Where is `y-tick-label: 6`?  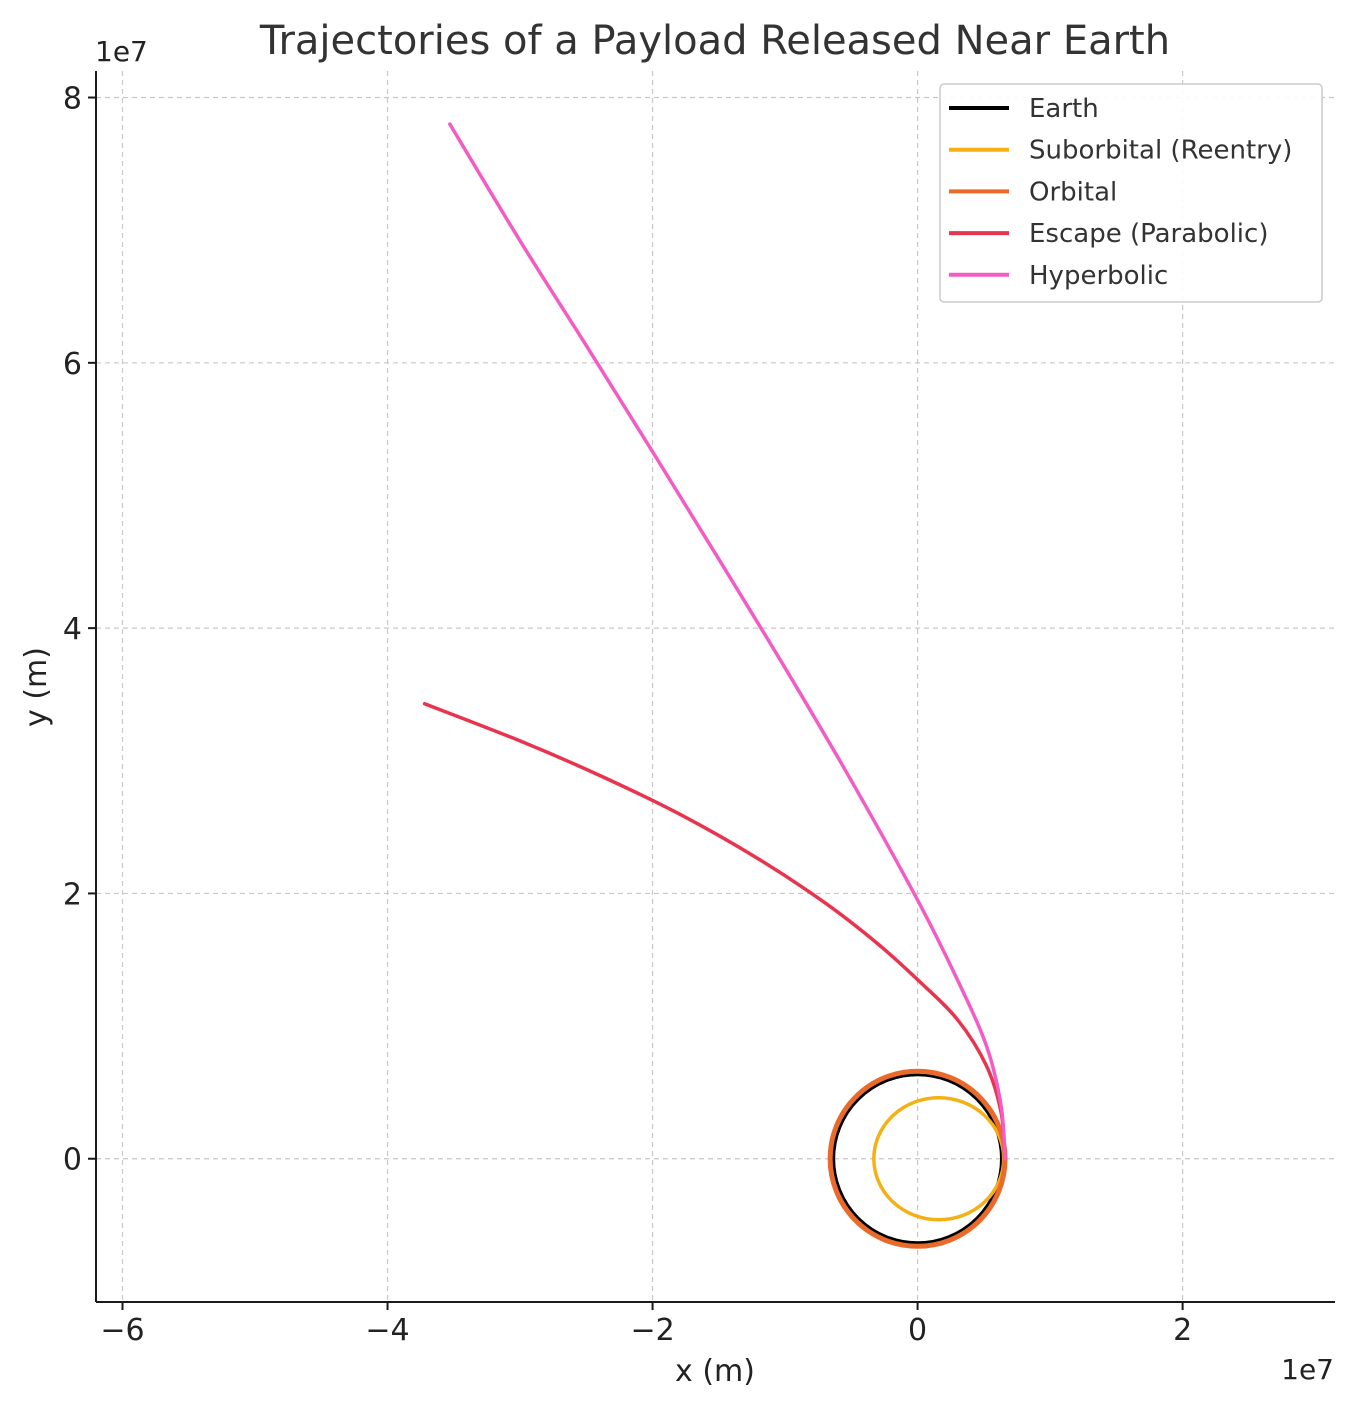
y-tick-label: 6 is located at coordinates (72, 364).